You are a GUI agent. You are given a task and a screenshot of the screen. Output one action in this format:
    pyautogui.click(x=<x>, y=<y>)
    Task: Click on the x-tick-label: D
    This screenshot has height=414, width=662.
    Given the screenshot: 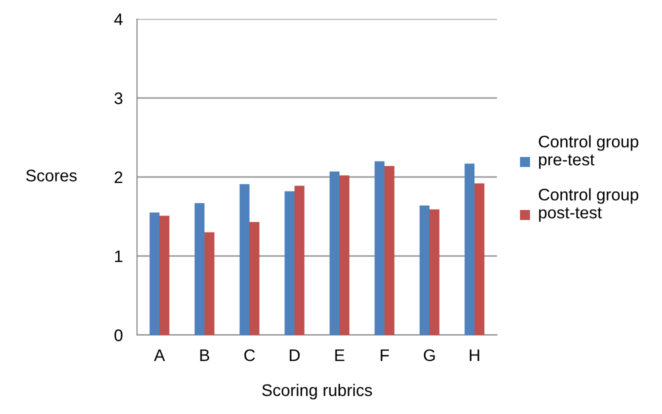 What is the action you would take?
    pyautogui.click(x=295, y=355)
    